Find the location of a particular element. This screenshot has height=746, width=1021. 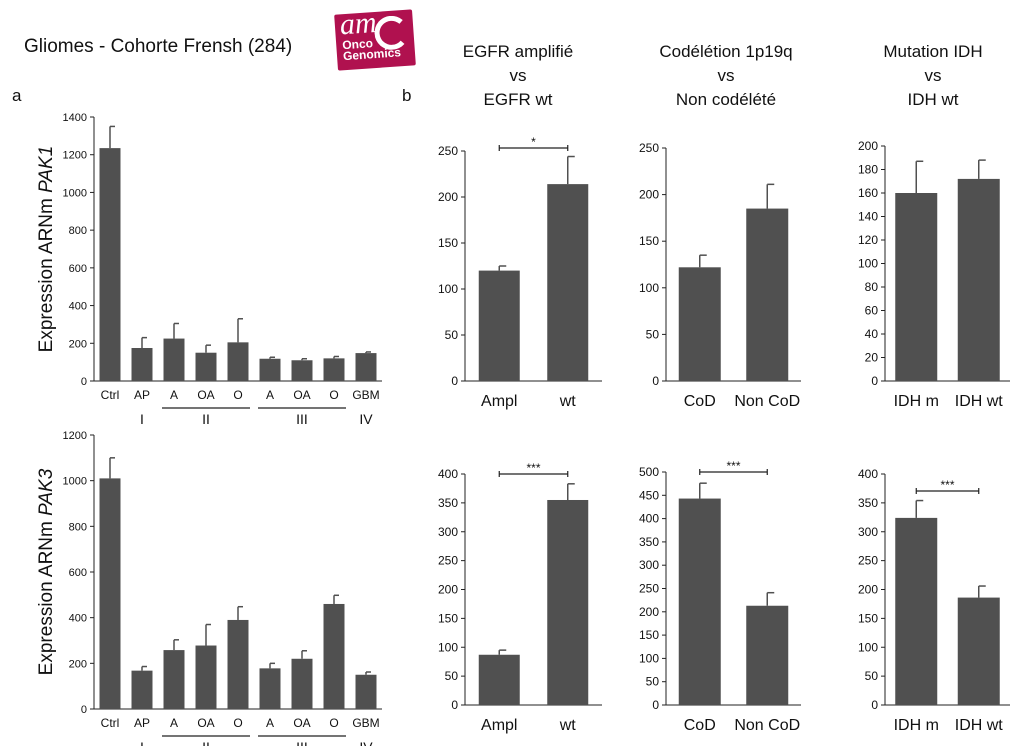

y-tick-label: 450 is located at coordinates (649, 495).